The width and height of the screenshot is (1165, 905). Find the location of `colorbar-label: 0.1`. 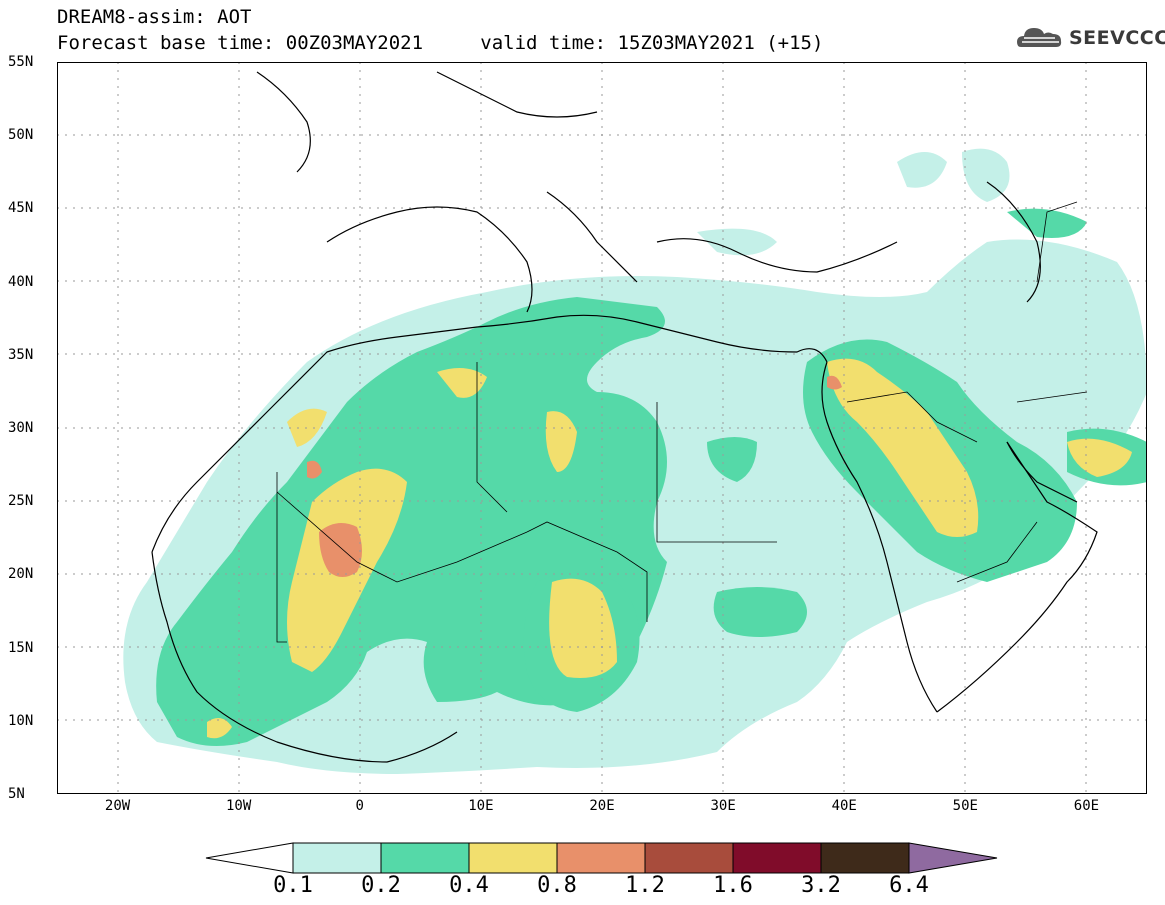

colorbar-label: 0.1 is located at coordinates (293, 885).